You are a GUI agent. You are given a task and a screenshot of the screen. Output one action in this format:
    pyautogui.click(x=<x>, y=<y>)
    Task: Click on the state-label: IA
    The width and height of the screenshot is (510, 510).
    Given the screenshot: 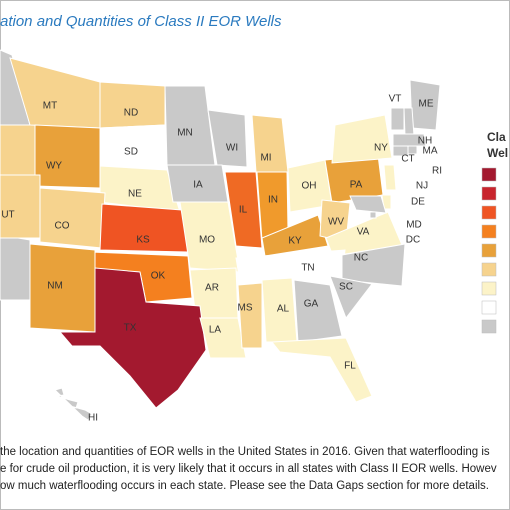 What is the action you would take?
    pyautogui.click(x=198, y=185)
    